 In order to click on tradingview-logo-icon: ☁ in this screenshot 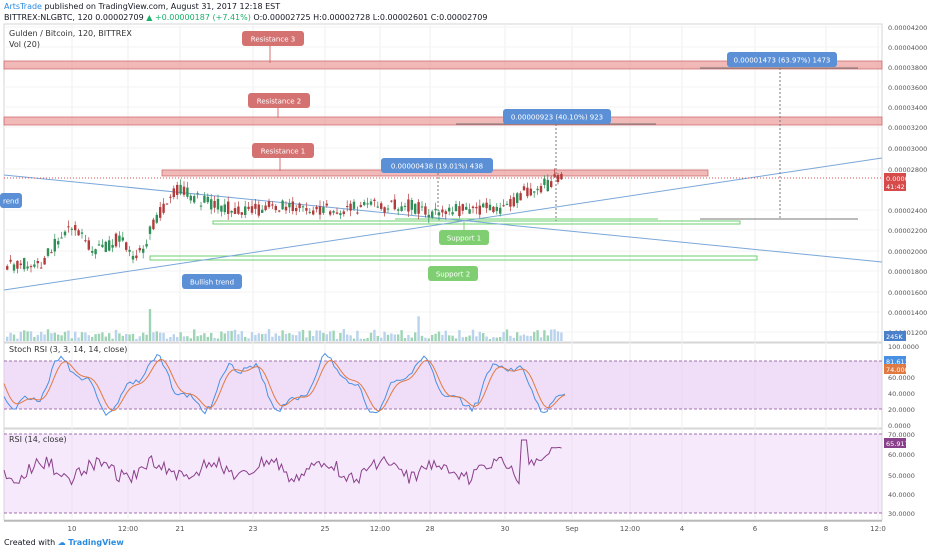, I will do `click(61, 542)`.